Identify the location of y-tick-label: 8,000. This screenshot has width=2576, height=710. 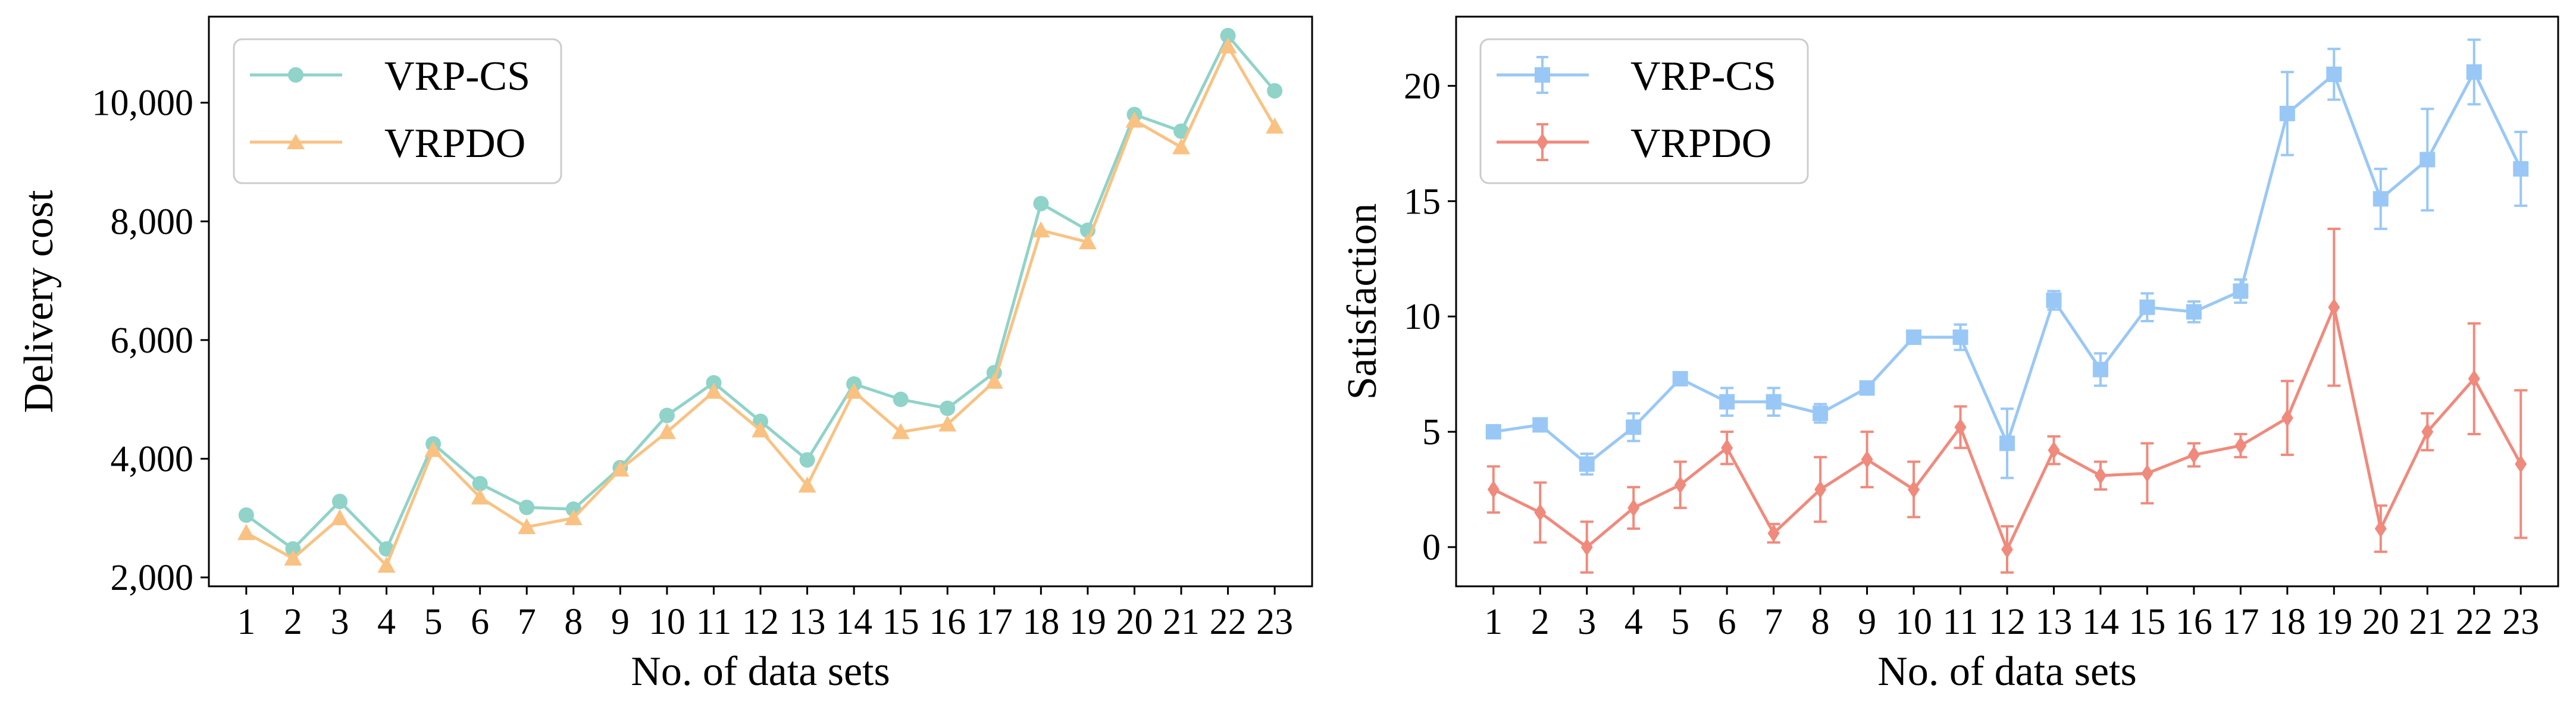
(152, 222).